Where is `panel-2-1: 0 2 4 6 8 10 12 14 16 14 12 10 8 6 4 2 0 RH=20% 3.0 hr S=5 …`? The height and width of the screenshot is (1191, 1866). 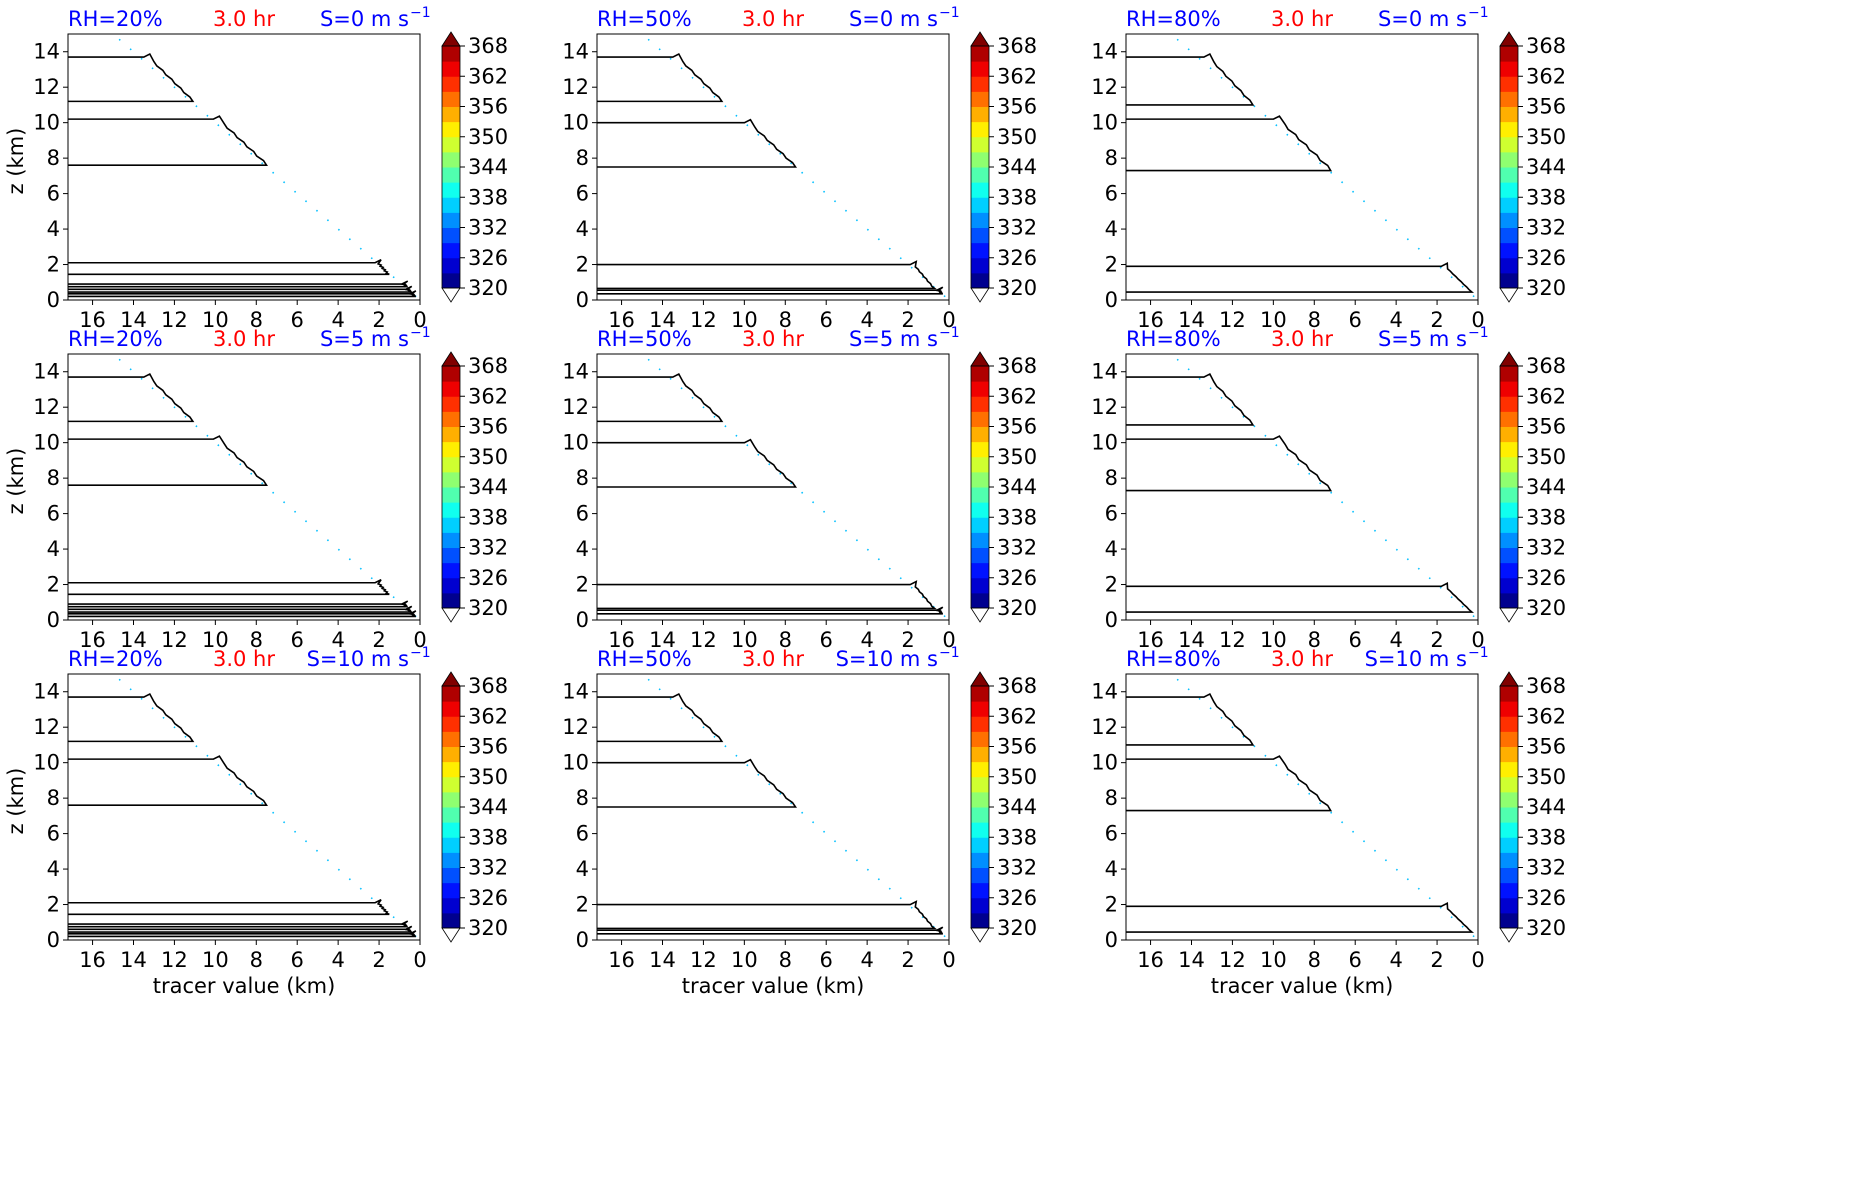 panel-2-1: 0 2 4 6 8 10 12 14 16 14 12 10 8 6 4 2 0 RH=20% 3.0 hr S=5 … is located at coordinates (256, 488).